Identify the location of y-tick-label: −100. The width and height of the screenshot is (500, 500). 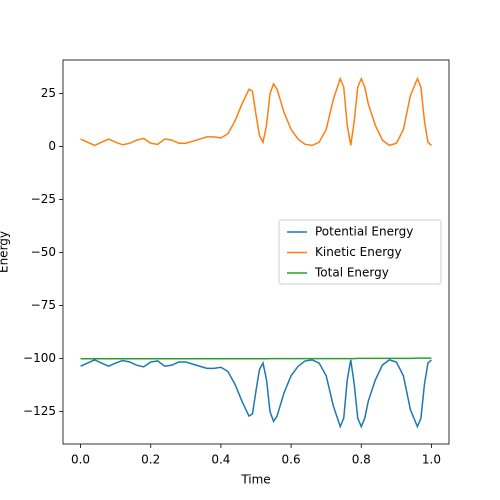
(39, 358).